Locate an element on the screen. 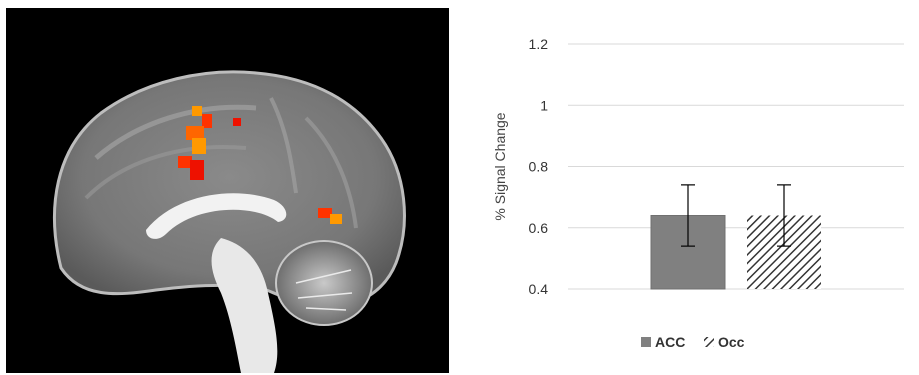 The image size is (919, 375). y-tick-label: 1.2 is located at coordinates (539, 44).